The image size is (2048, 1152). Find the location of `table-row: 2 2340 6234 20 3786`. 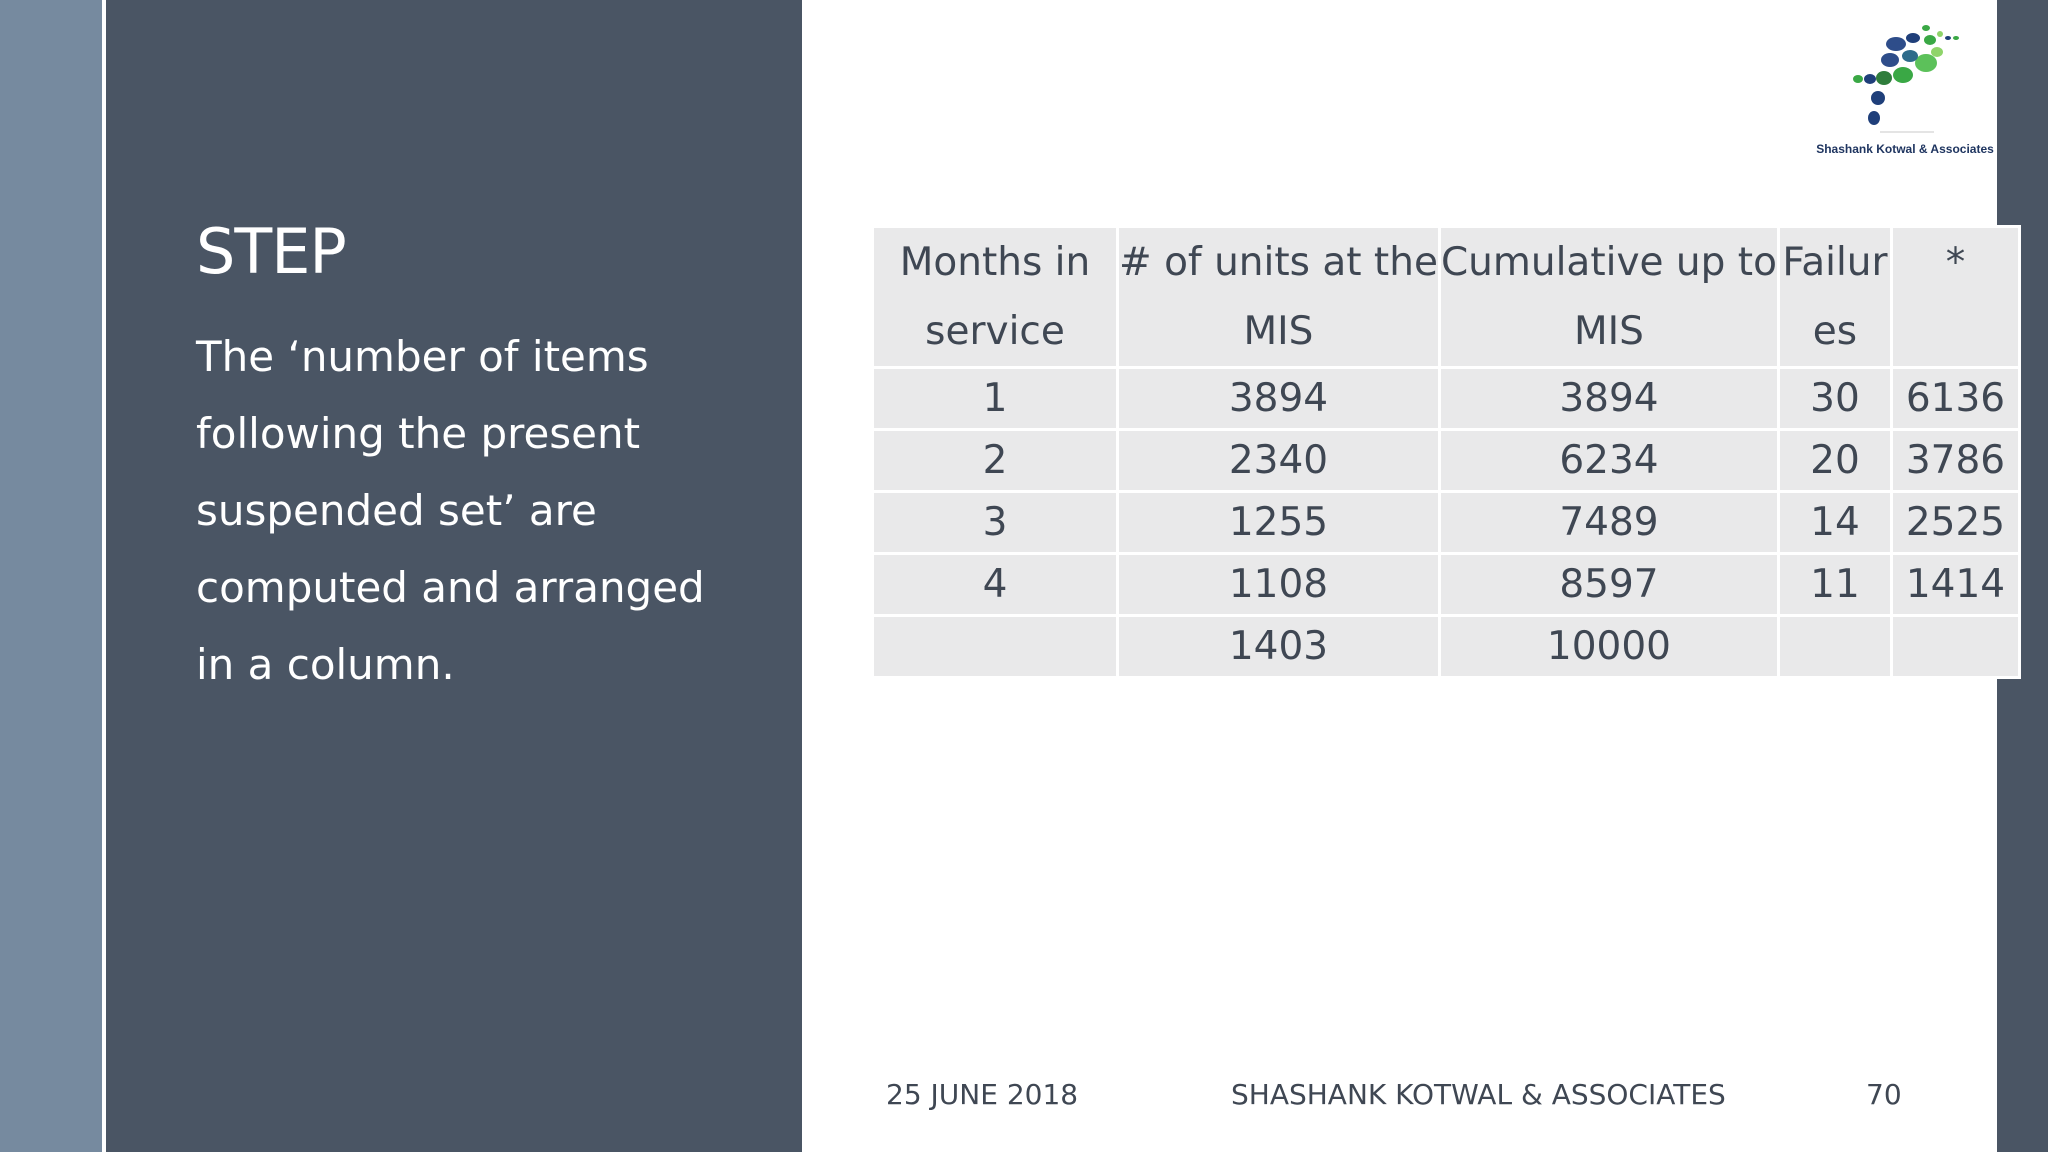

table-row: 2 2340 6234 20 3786 is located at coordinates (1446, 460).